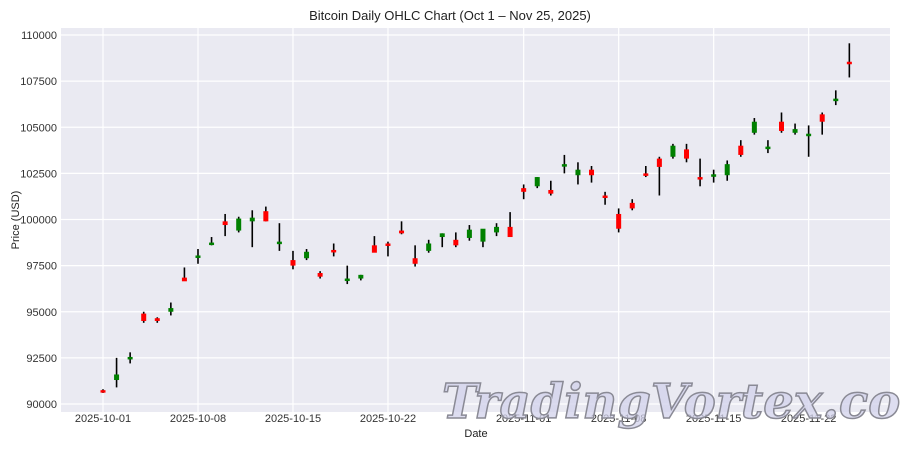 Image resolution: width=900 pixels, height=450 pixels. I want to click on x-tick-label: 2025-11-08, so click(618, 419).